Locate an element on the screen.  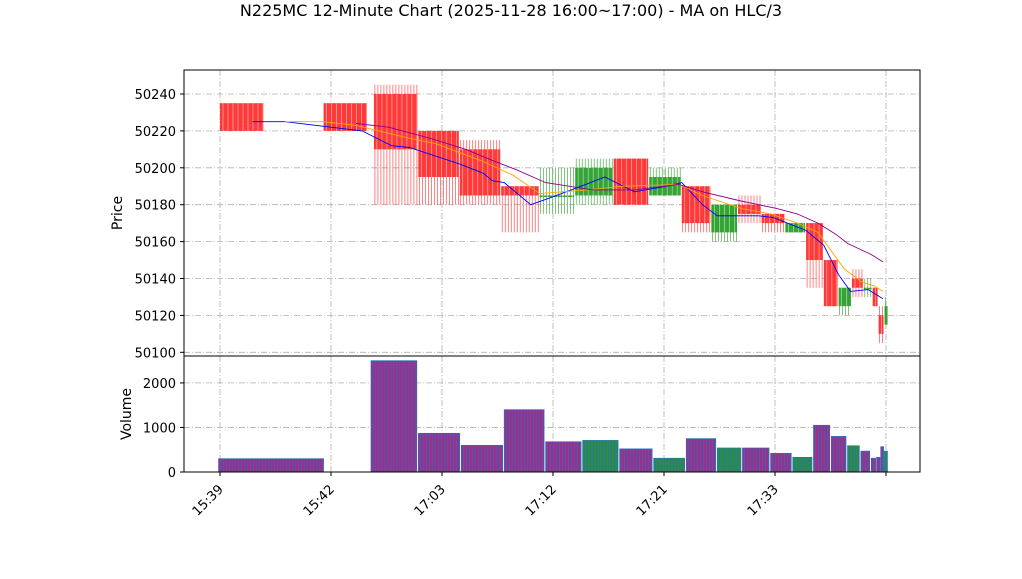
price-axis-ticks: 50100 50120 50140 50160 50180 50200 50220 50240 is located at coordinates (159, 224).